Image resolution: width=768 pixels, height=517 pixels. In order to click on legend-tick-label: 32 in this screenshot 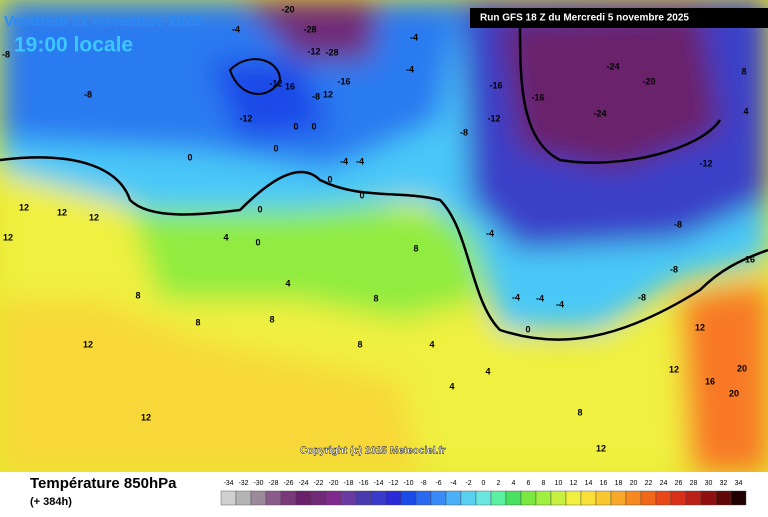, I will do `click(724, 483)`.